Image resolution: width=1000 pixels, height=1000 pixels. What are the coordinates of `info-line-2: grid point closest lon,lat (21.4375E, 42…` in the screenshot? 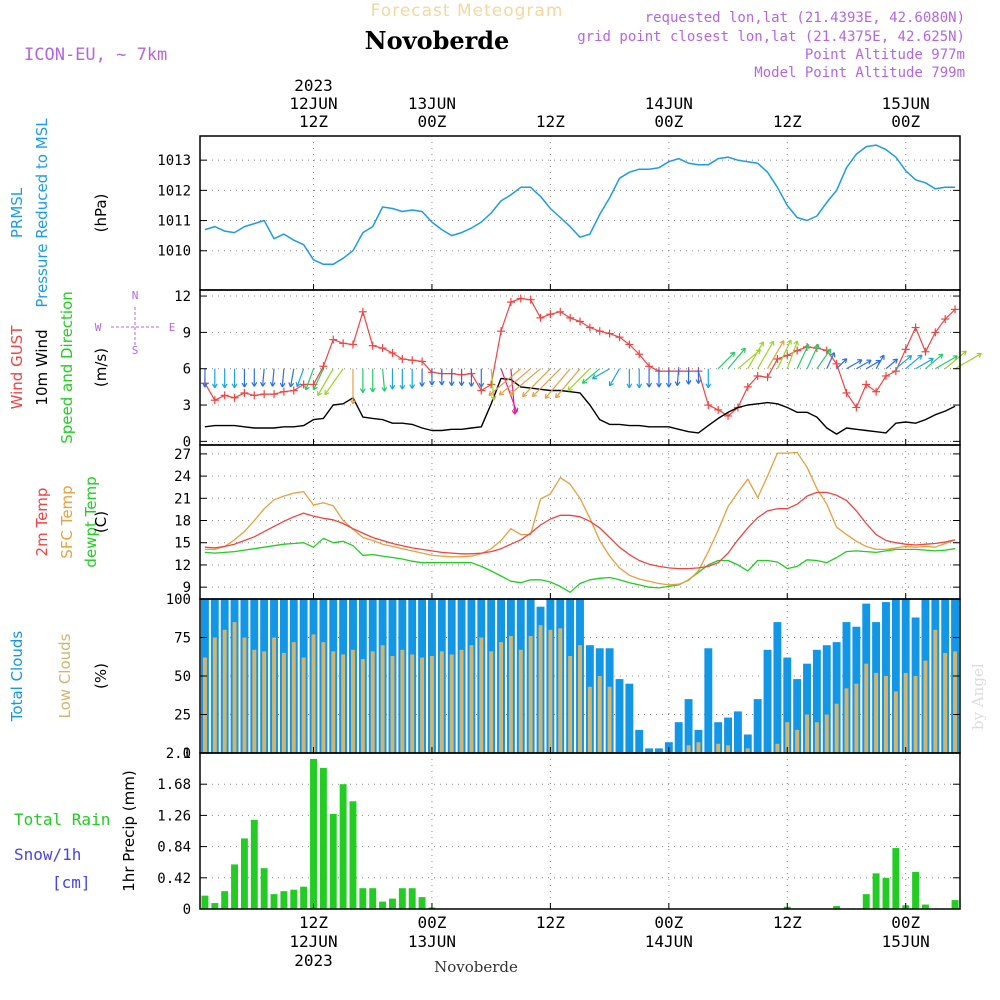 It's located at (771, 37).